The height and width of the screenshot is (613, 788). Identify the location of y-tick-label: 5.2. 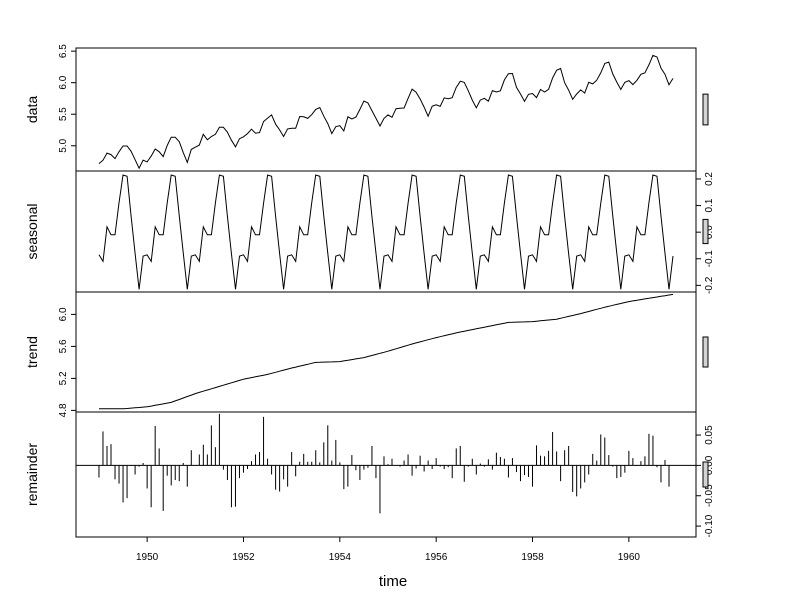
(63, 378).